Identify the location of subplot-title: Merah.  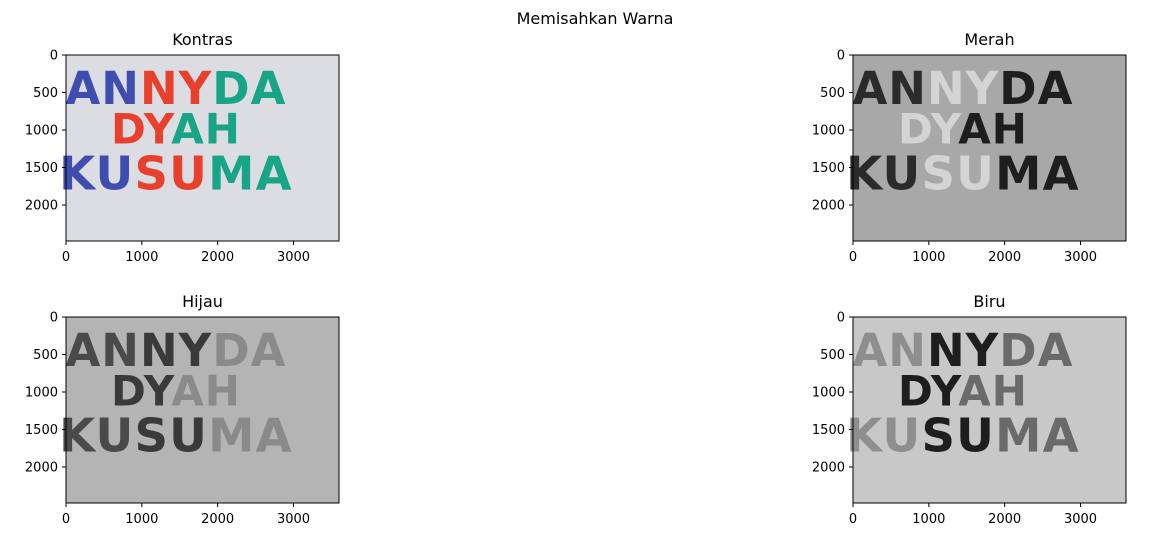
(989, 39).